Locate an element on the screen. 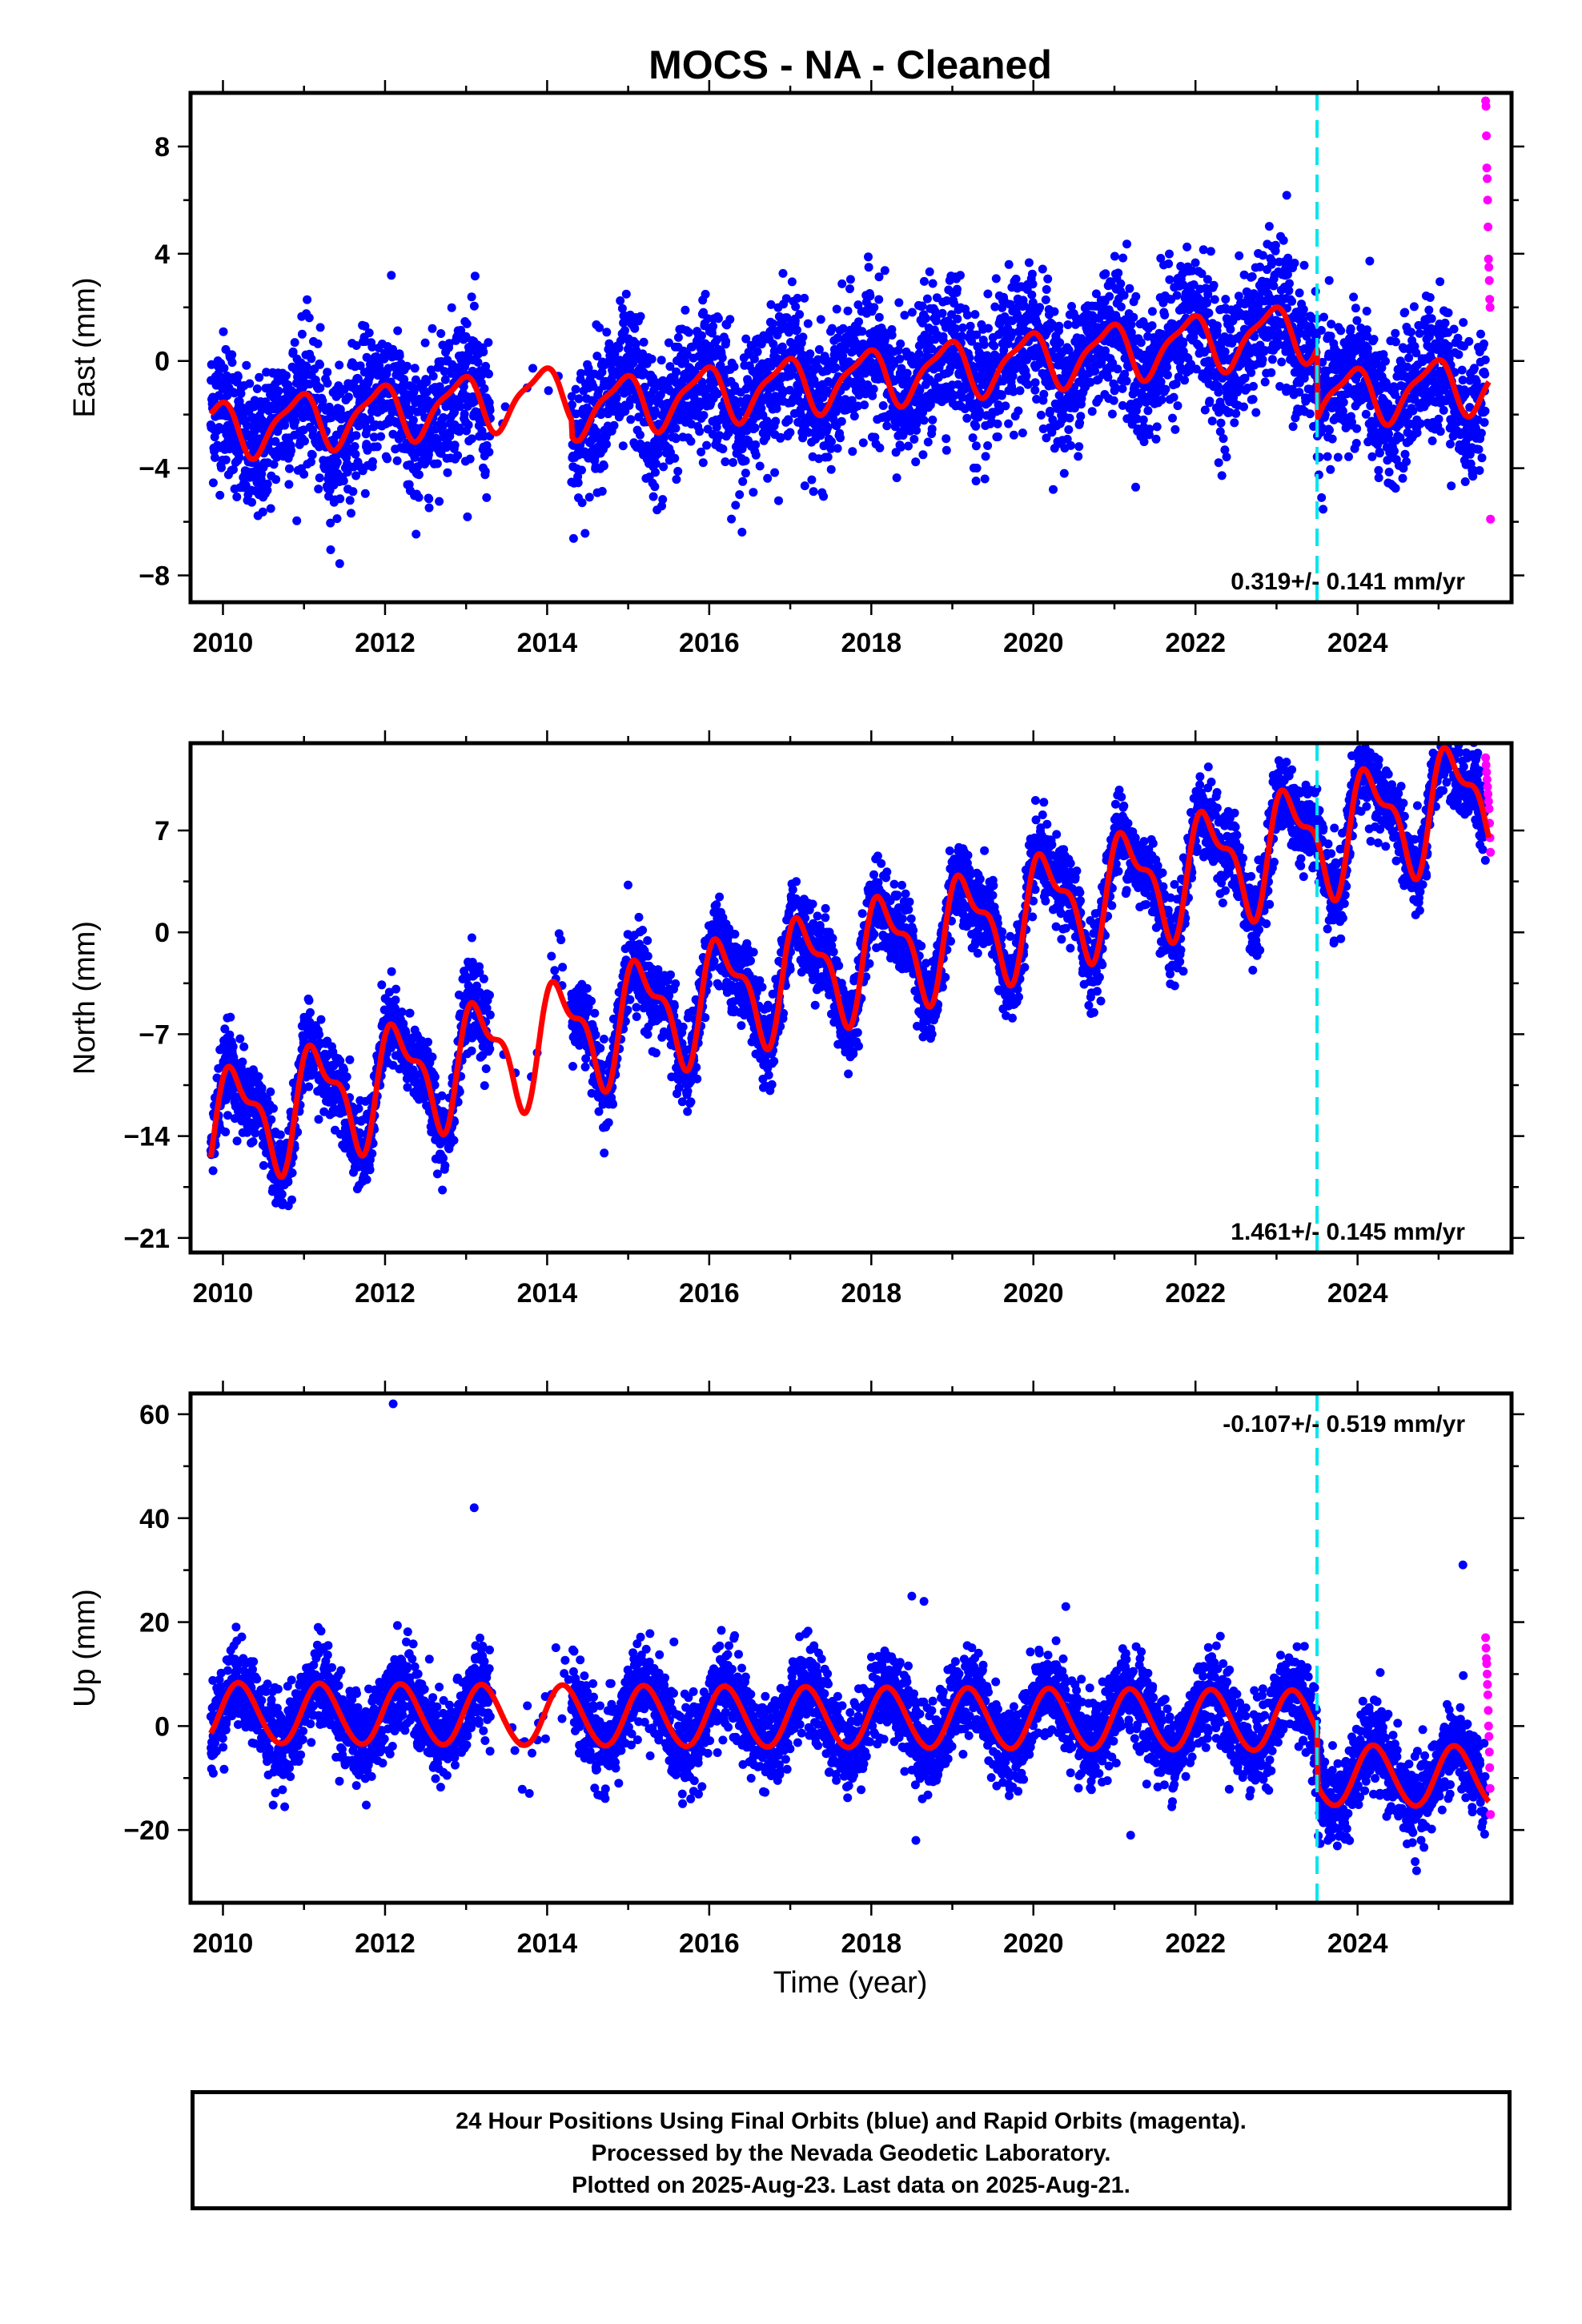 The width and height of the screenshot is (1582, 2324). east-x-tick-label: 2012 is located at coordinates (385, 643).